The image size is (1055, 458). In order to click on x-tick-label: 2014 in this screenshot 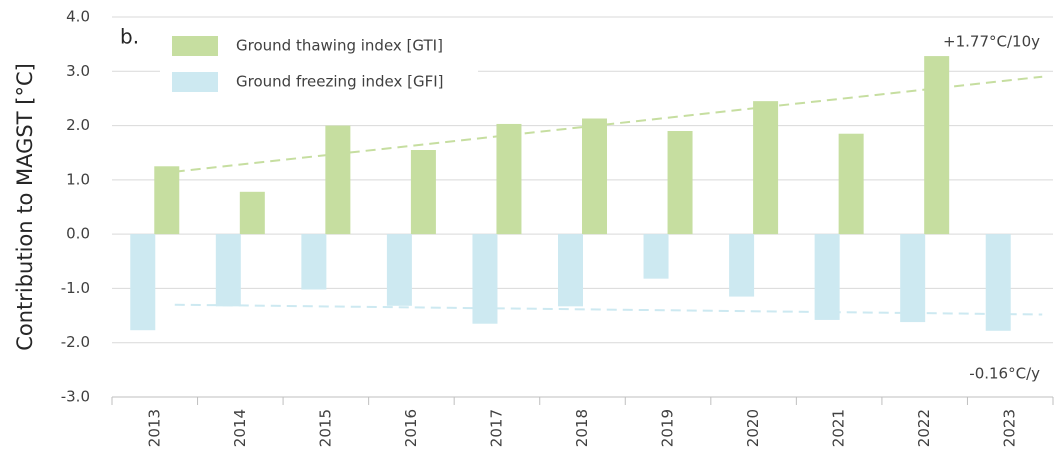, I will do `click(240, 428)`.